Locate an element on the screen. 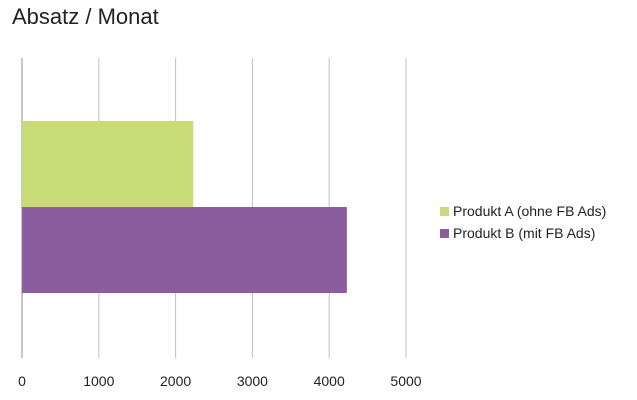  legend-item-produkt-b: Produkt B (mit FB Ads) is located at coordinates (523, 233).